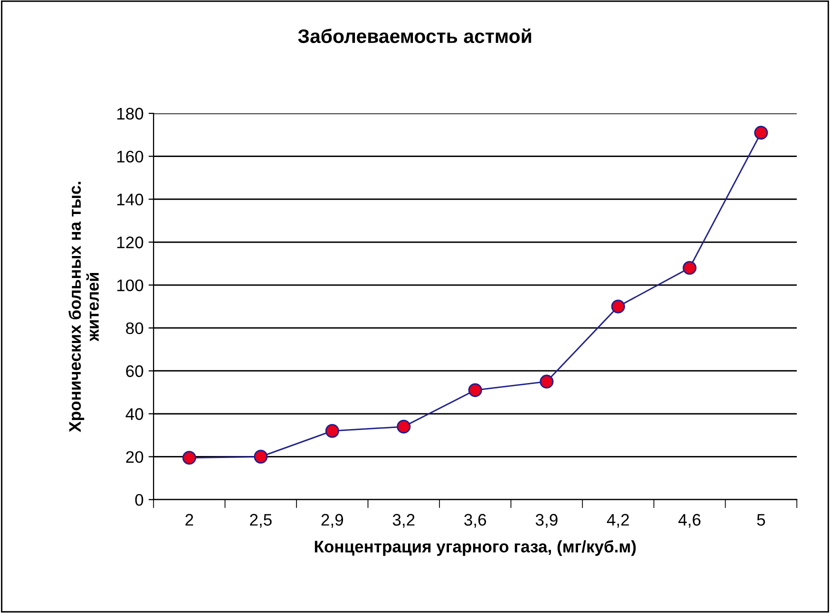 Image resolution: width=830 pixels, height=613 pixels. I want to click on y-tick-label: 0, so click(139, 500).